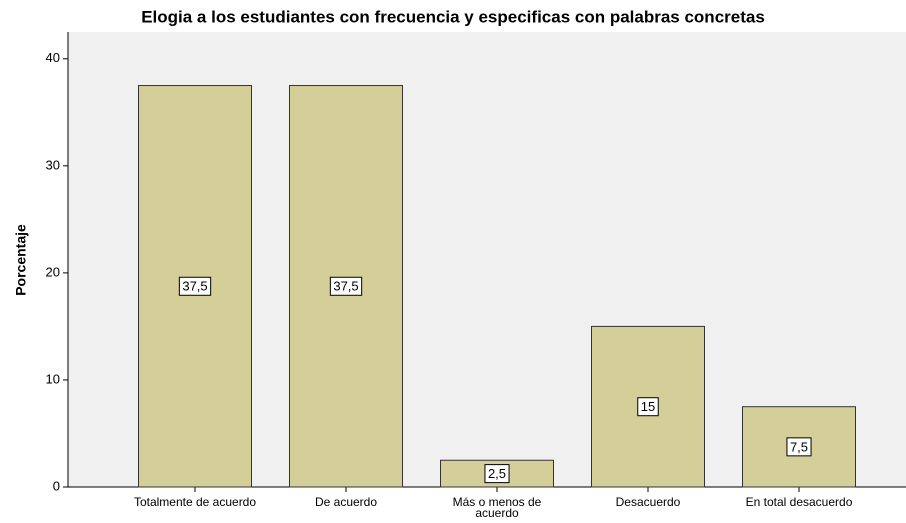 The image size is (906, 523). Describe the element at coordinates (53, 378) in the screenshot. I see `y-tick-label: 10` at that location.